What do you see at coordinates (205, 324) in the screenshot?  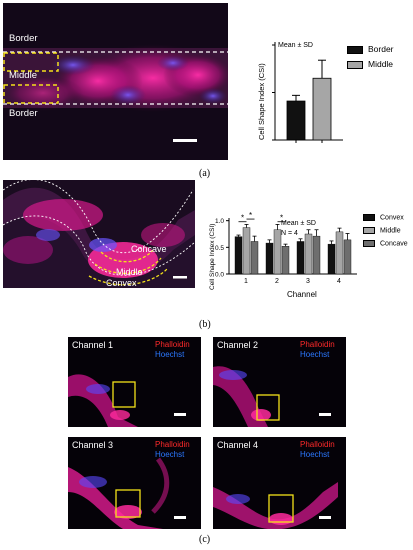 I see `panel-b-label: (b)` at bounding box center [205, 324].